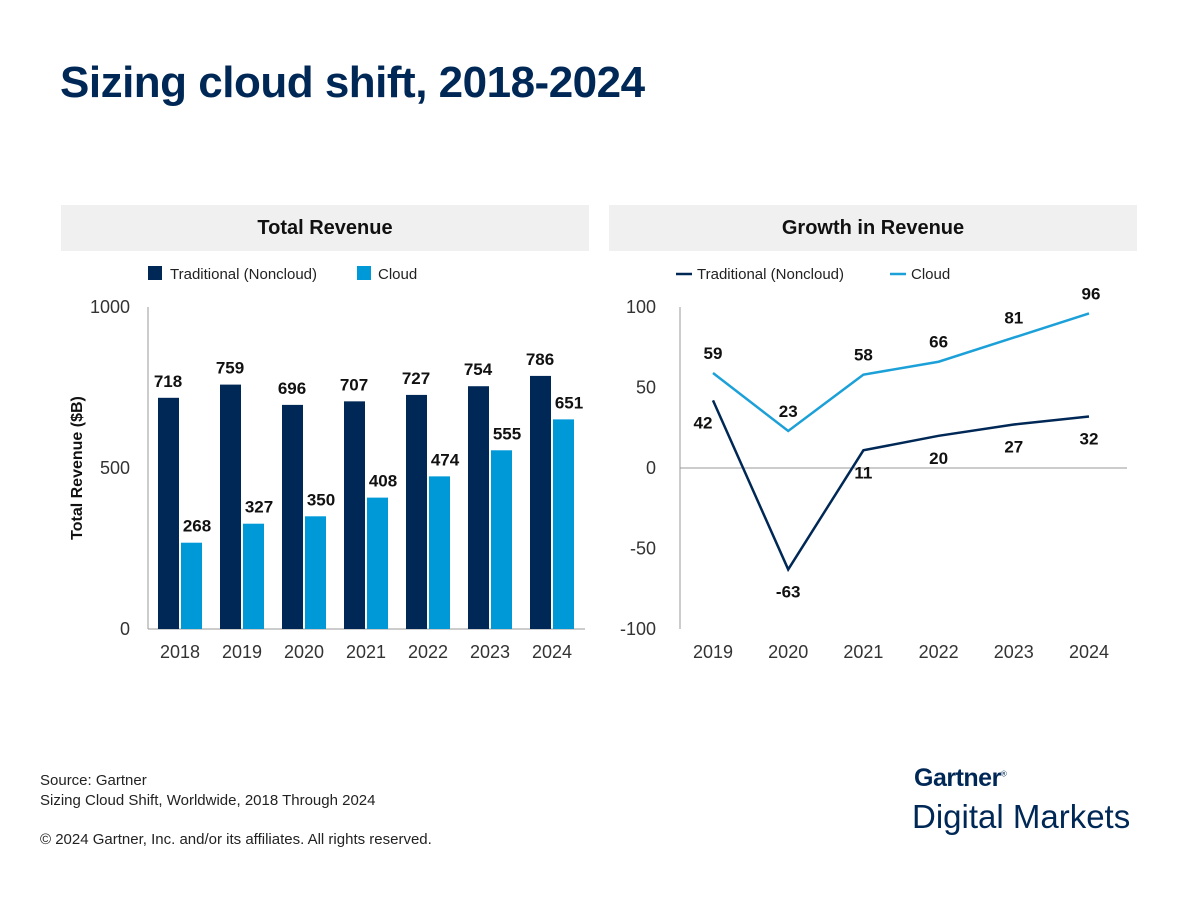  Describe the element at coordinates (115, 468) in the screenshot. I see `y-tick-label: 500` at that location.